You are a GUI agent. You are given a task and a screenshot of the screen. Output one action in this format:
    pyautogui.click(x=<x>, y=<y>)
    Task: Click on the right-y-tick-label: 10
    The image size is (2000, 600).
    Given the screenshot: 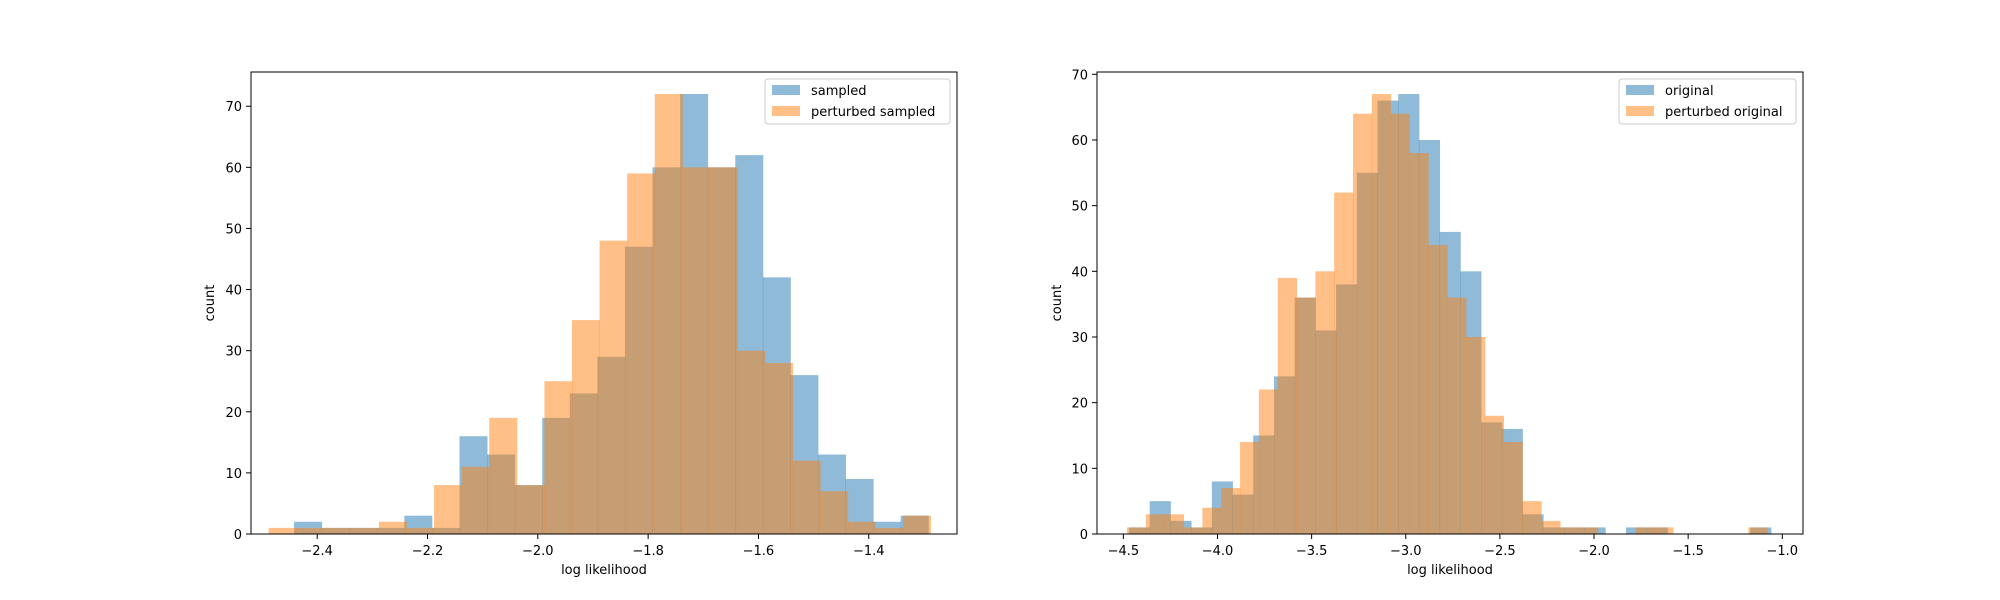 What is the action you would take?
    pyautogui.click(x=1079, y=469)
    